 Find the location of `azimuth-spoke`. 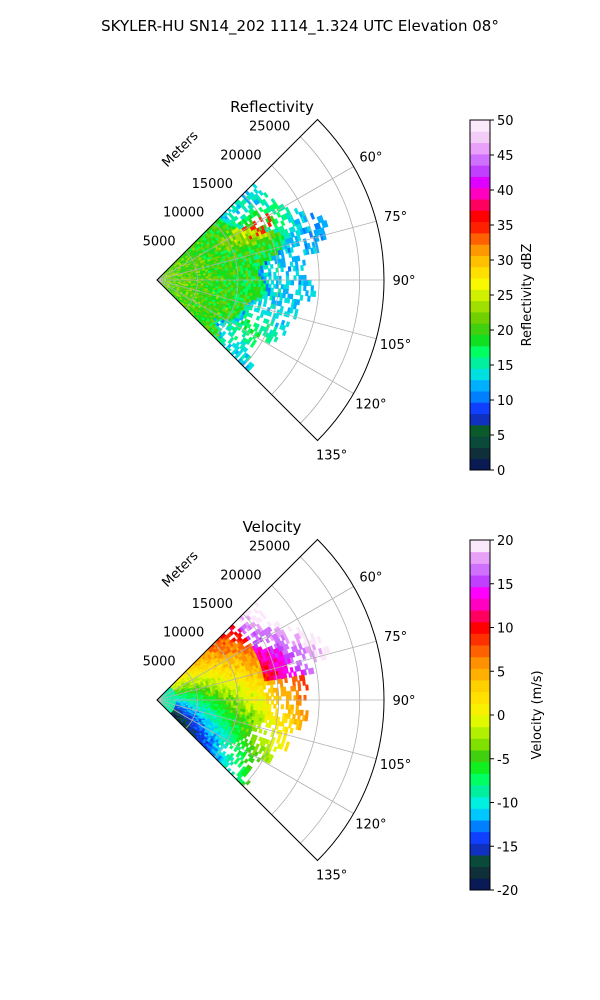

azimuth-spoke is located at coordinates (255, 756).